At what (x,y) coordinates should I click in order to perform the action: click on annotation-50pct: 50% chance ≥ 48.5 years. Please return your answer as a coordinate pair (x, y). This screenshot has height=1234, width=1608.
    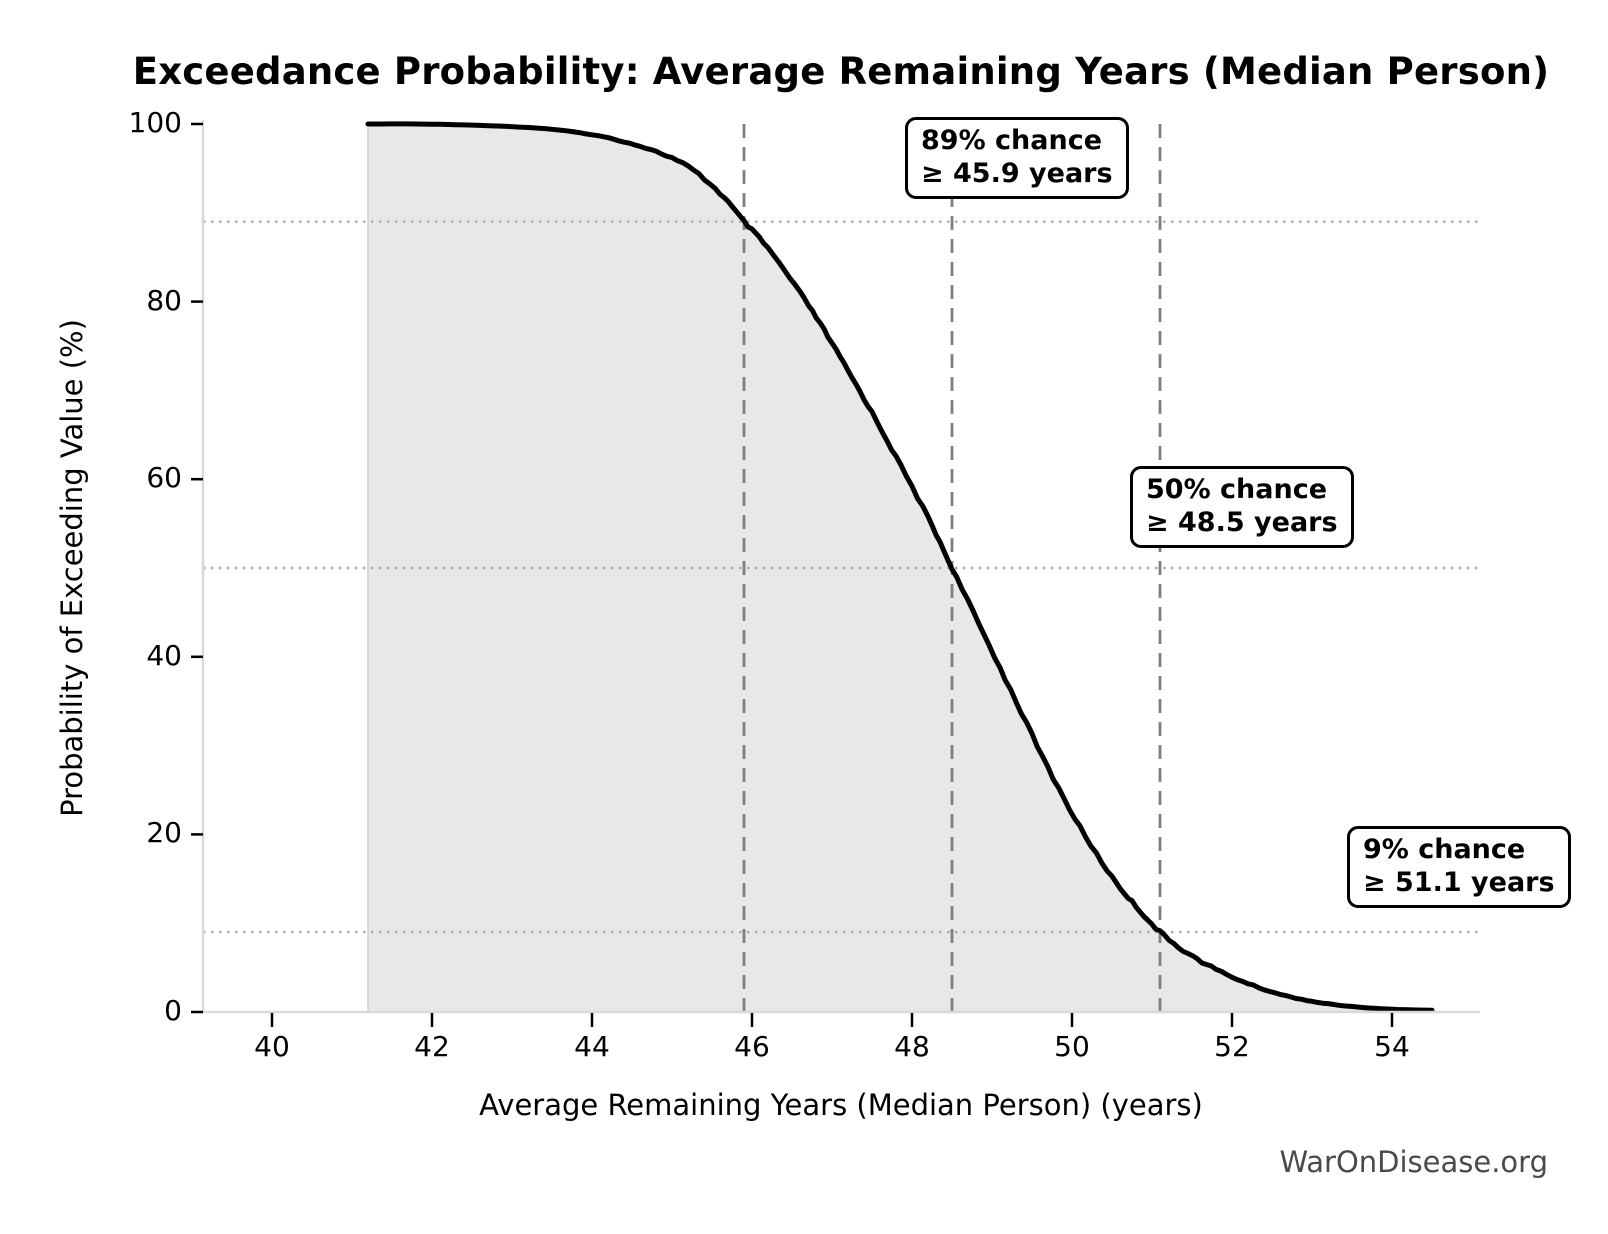
    Looking at the image, I should click on (1242, 507).